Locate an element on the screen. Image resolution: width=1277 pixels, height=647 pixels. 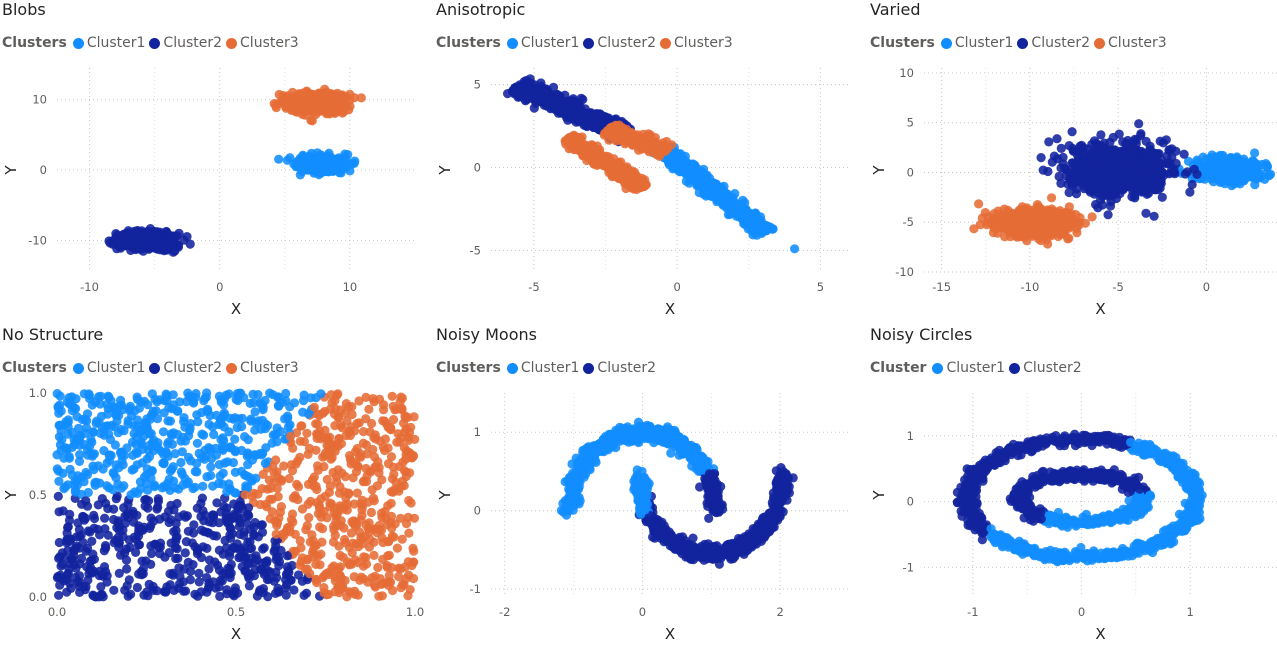
x-tick-label: 5 is located at coordinates (820, 287).